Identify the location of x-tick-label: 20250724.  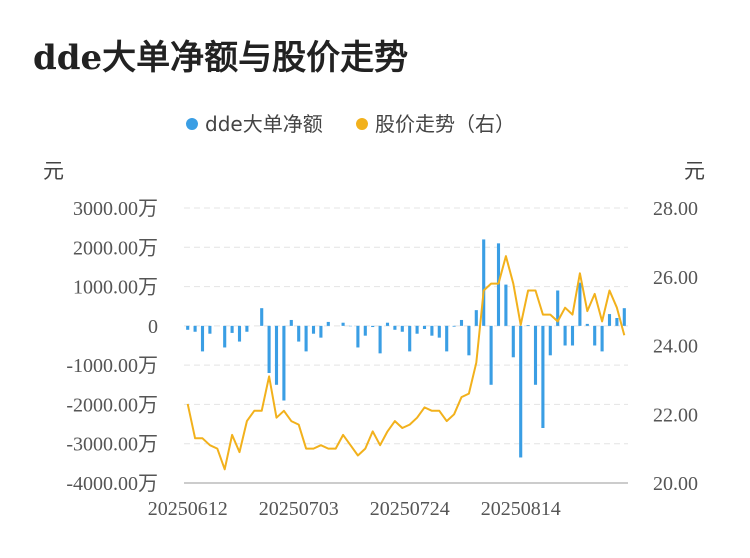
(410, 509).